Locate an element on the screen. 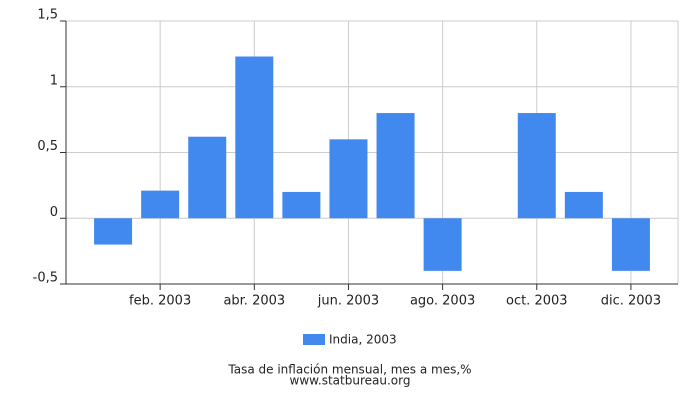 Image resolution: width=700 pixels, height=404 pixels. x-tick-label: abr. 2003 is located at coordinates (254, 301).